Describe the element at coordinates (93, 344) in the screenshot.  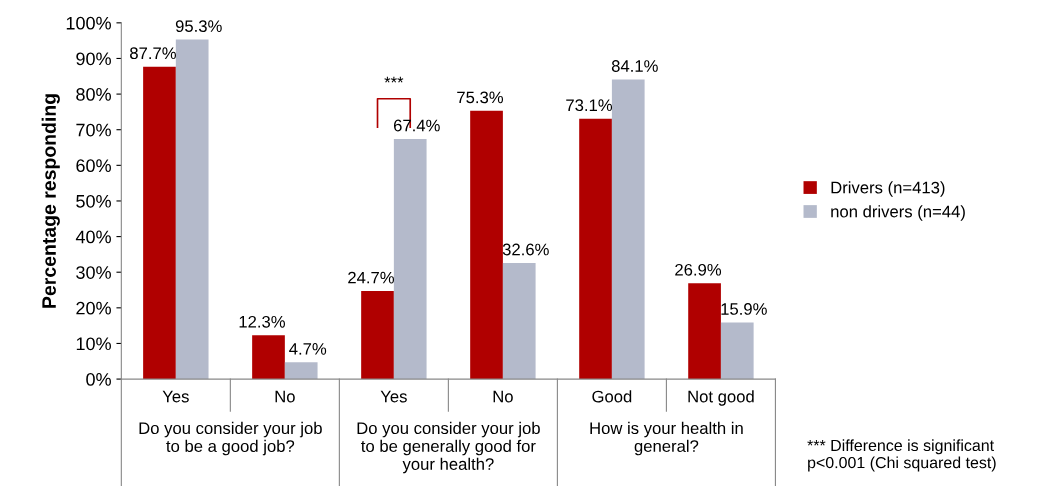
I see `y-tick-label: 10%` at that location.